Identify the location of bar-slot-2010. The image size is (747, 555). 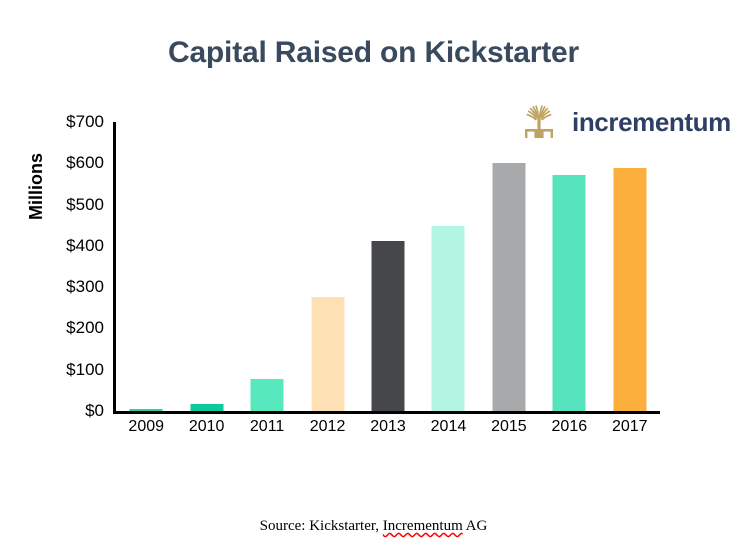
(206, 266).